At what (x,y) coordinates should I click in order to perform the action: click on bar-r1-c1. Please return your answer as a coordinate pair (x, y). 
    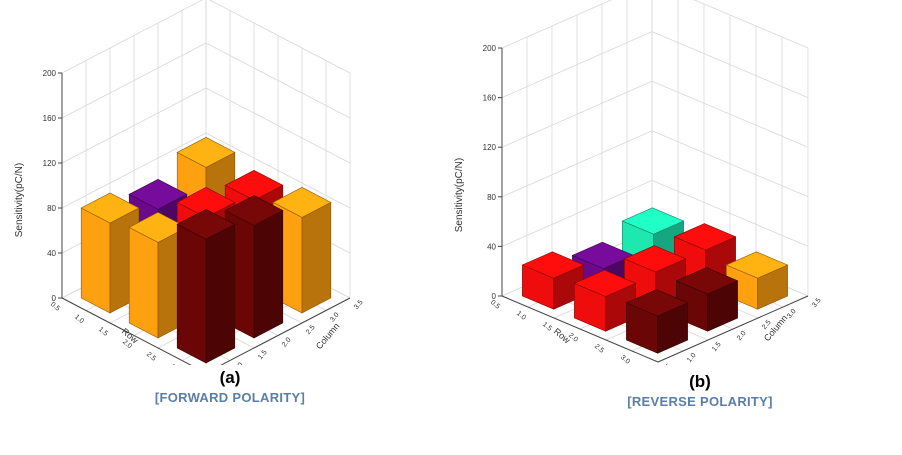
    Looking at the image, I should click on (553, 280).